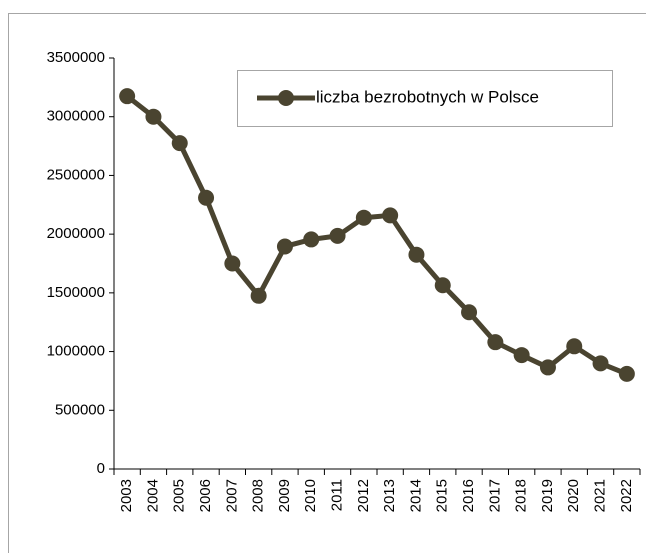  Describe the element at coordinates (76, 57) in the screenshot. I see `y-tick-label: 3500000` at that location.